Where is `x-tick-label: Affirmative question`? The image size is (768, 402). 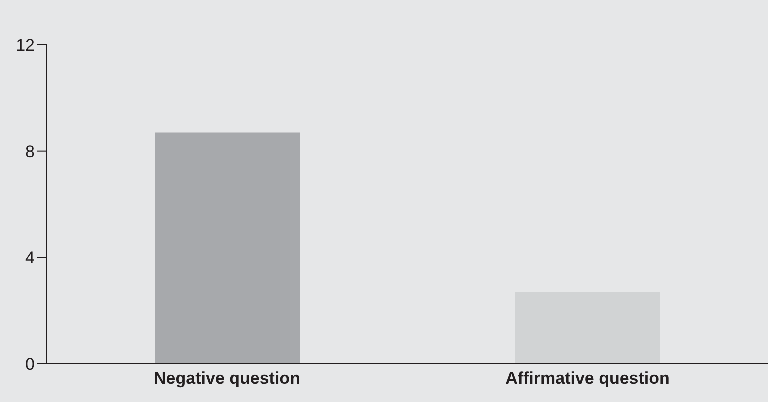 x-tick-label: Affirmative question is located at coordinates (588, 378).